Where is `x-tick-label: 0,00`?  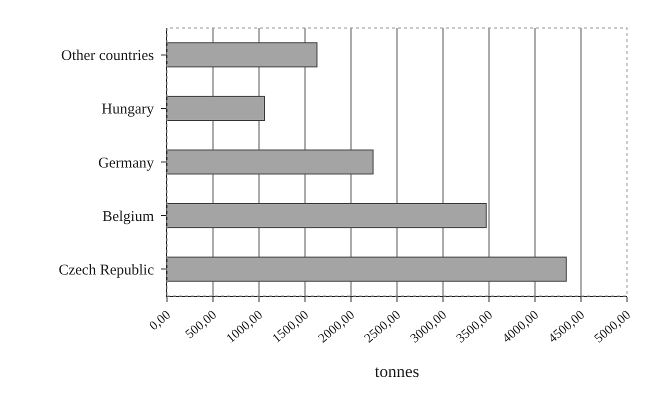 x-tick-label: 0,00 is located at coordinates (160, 319).